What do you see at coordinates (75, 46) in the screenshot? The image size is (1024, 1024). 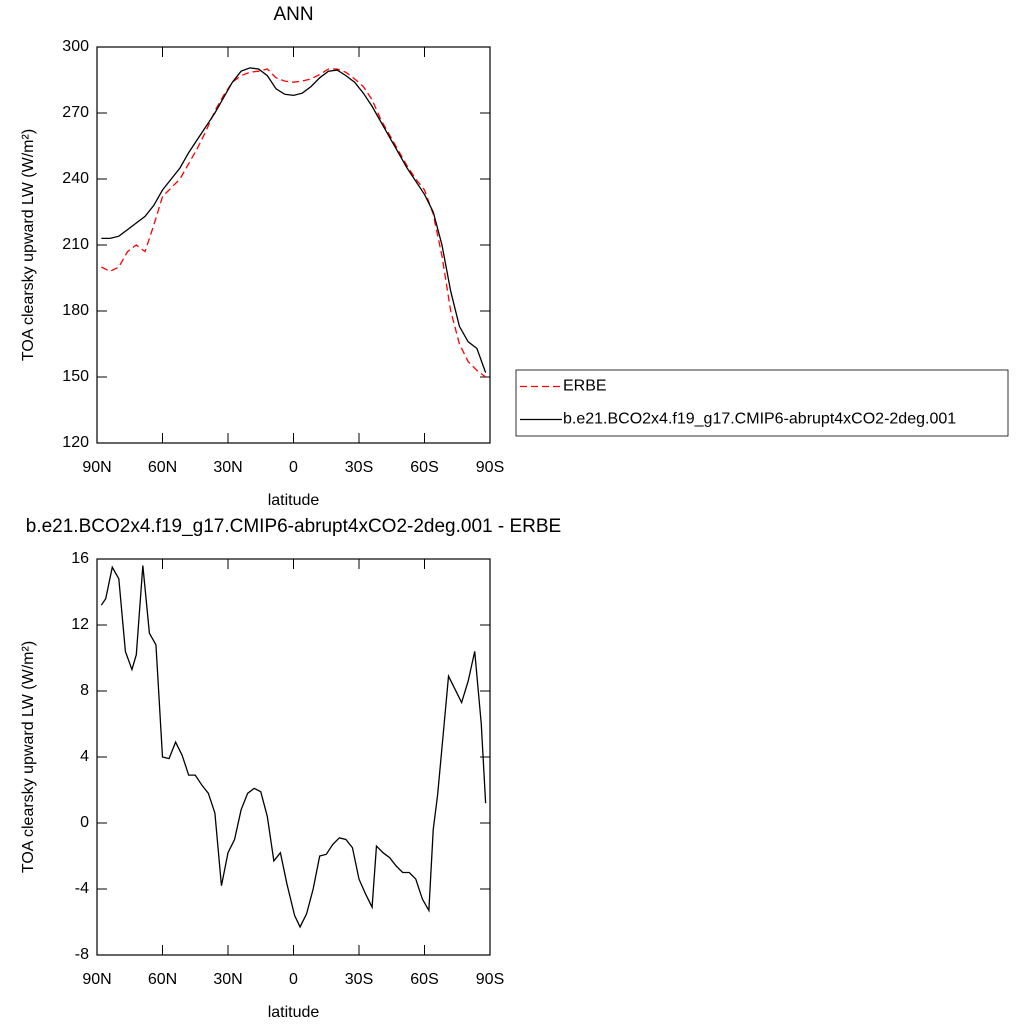 I see `y-tick-label: 300` at bounding box center [75, 46].